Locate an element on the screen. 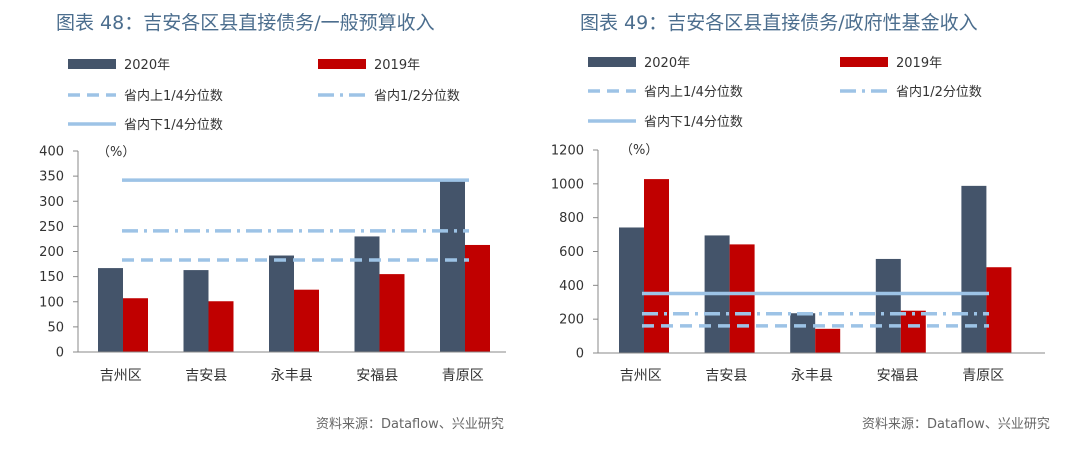 The height and width of the screenshot is (455, 1080). chart-title: 图表 49：吉安各区县直接债务/政府性基金收入 is located at coordinates (779, 23).